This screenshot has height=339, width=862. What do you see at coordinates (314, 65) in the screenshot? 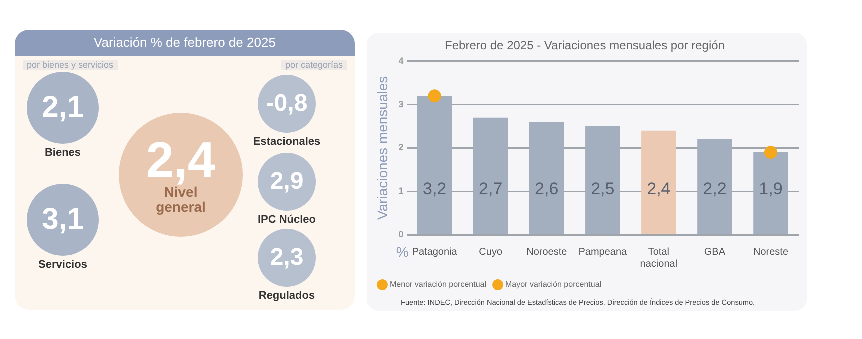
I see `text: por categorías` at bounding box center [314, 65].